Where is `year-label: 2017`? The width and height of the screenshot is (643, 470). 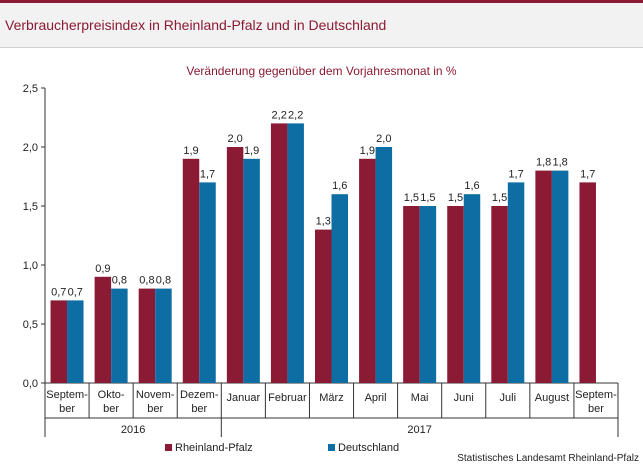 year-label: 2017 is located at coordinates (419, 430).